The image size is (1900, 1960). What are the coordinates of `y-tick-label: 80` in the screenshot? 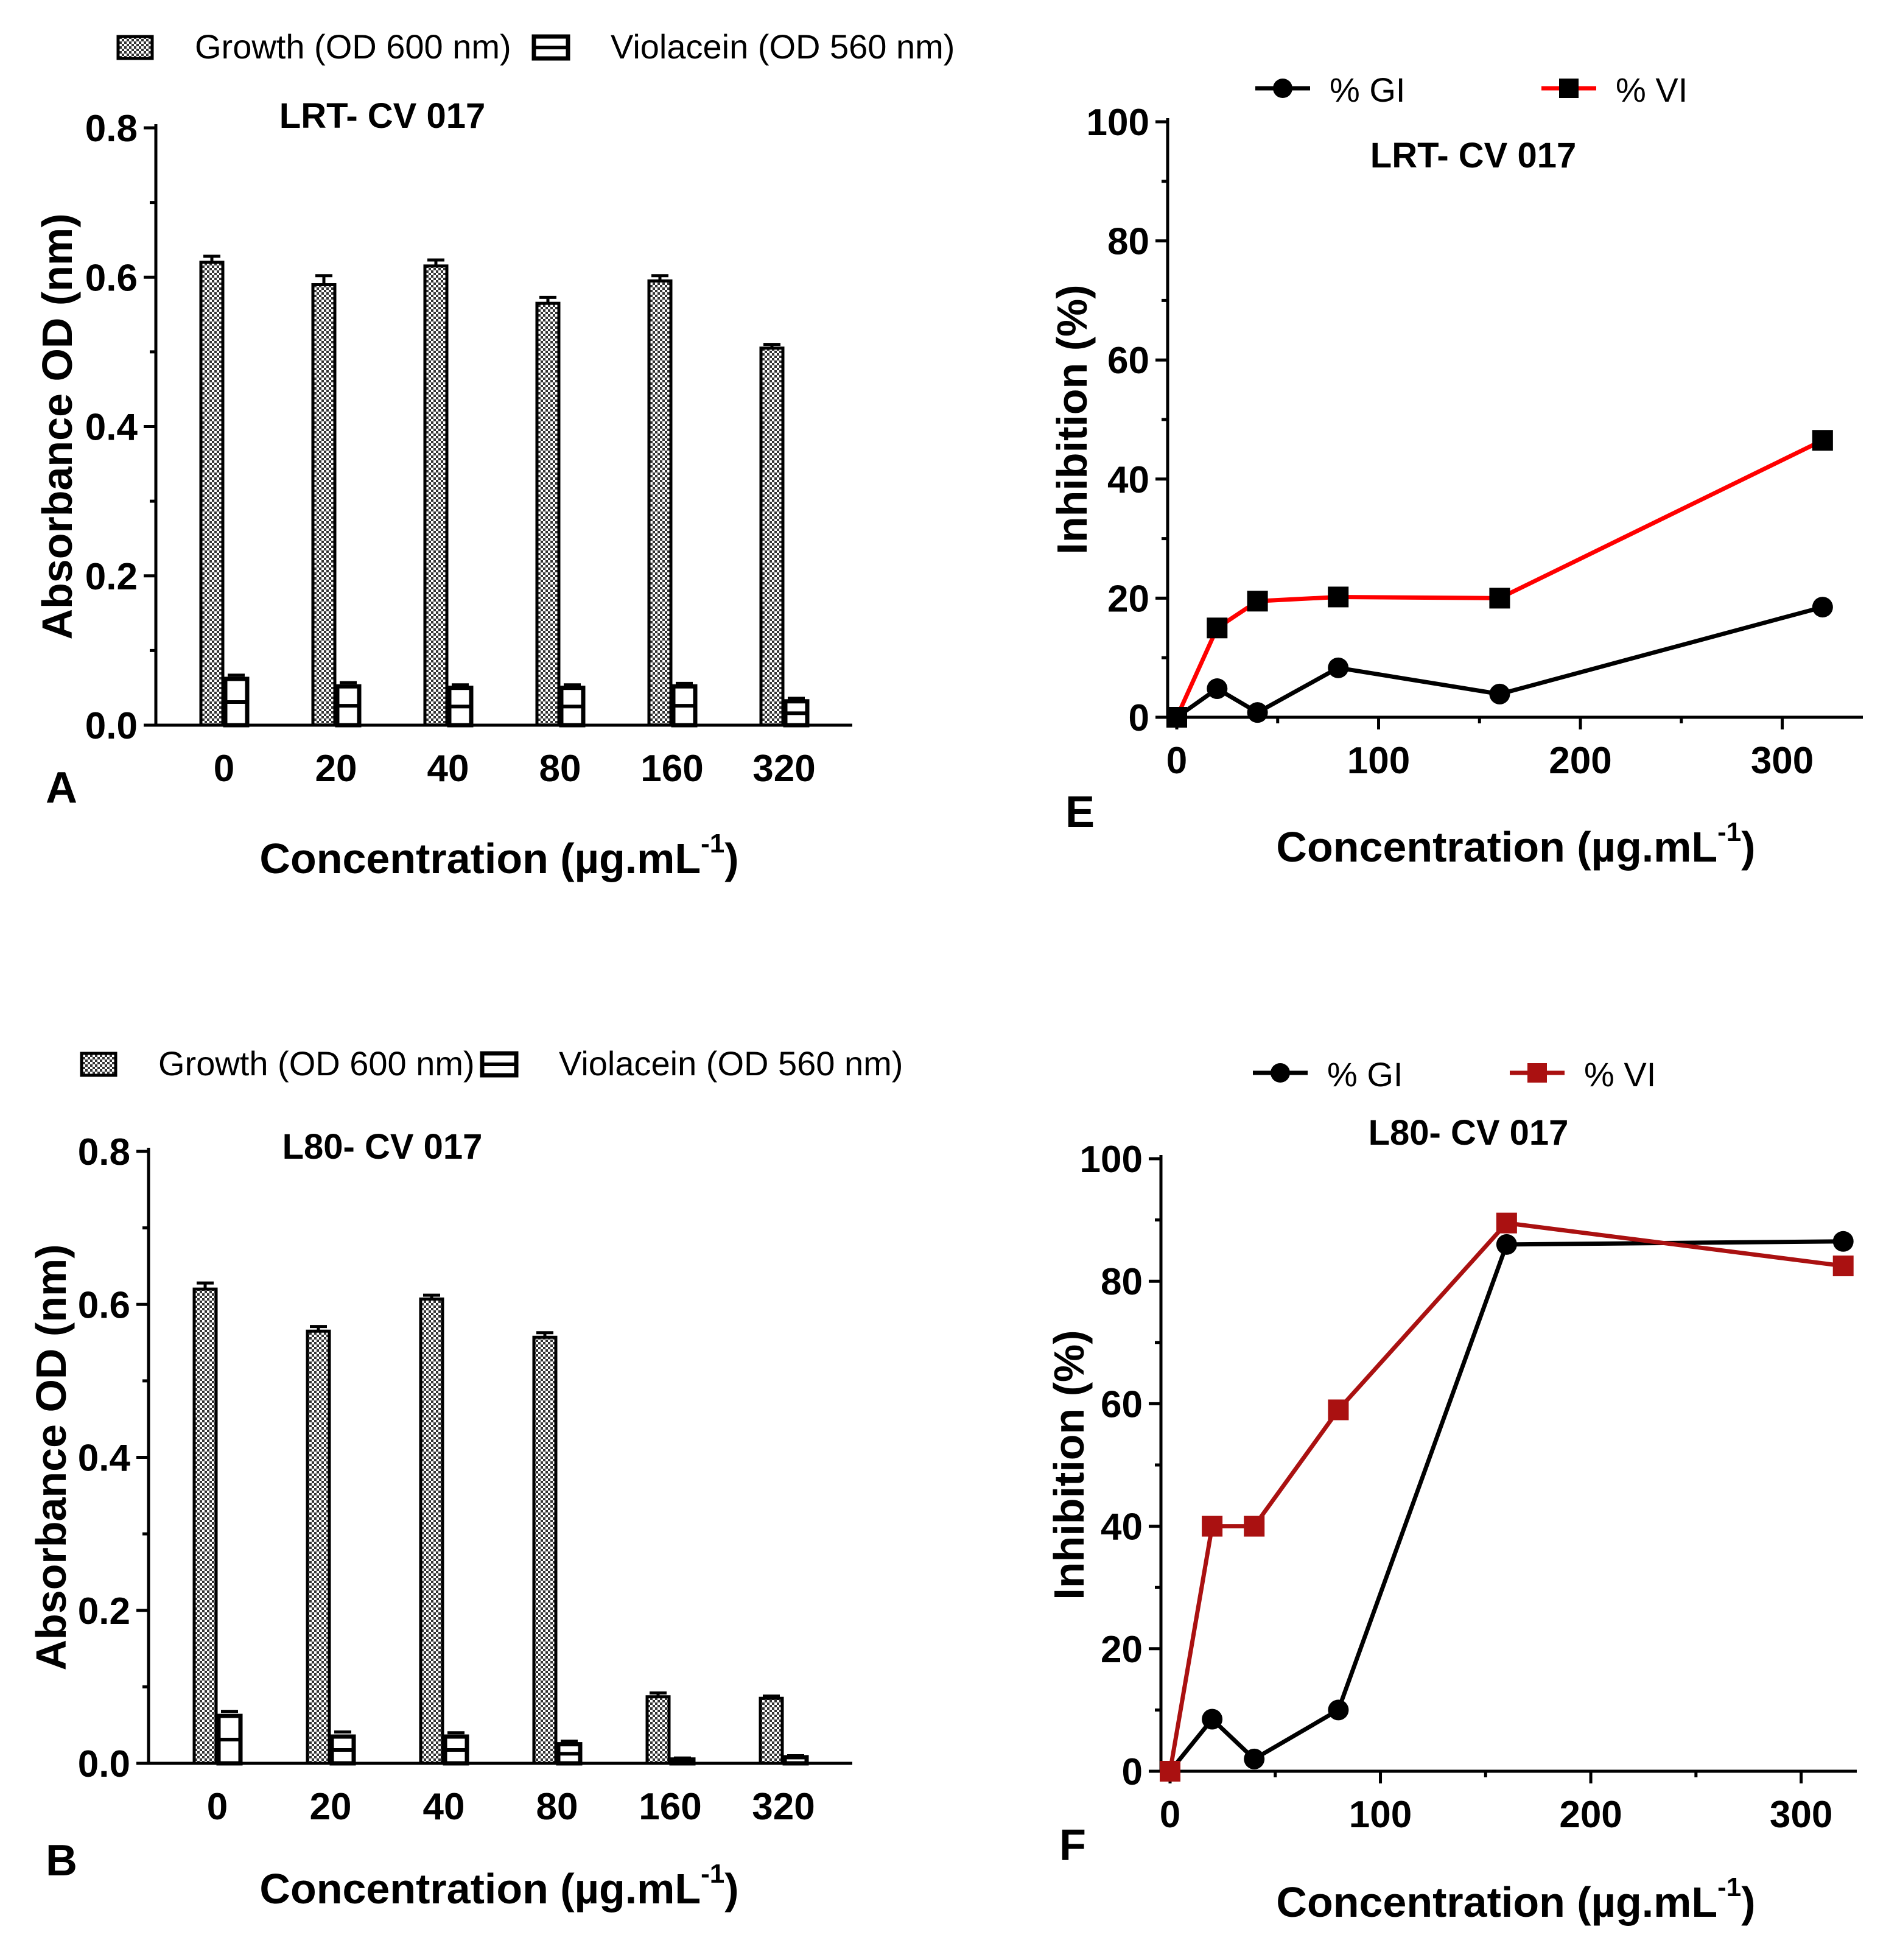 It's located at (1128, 242).